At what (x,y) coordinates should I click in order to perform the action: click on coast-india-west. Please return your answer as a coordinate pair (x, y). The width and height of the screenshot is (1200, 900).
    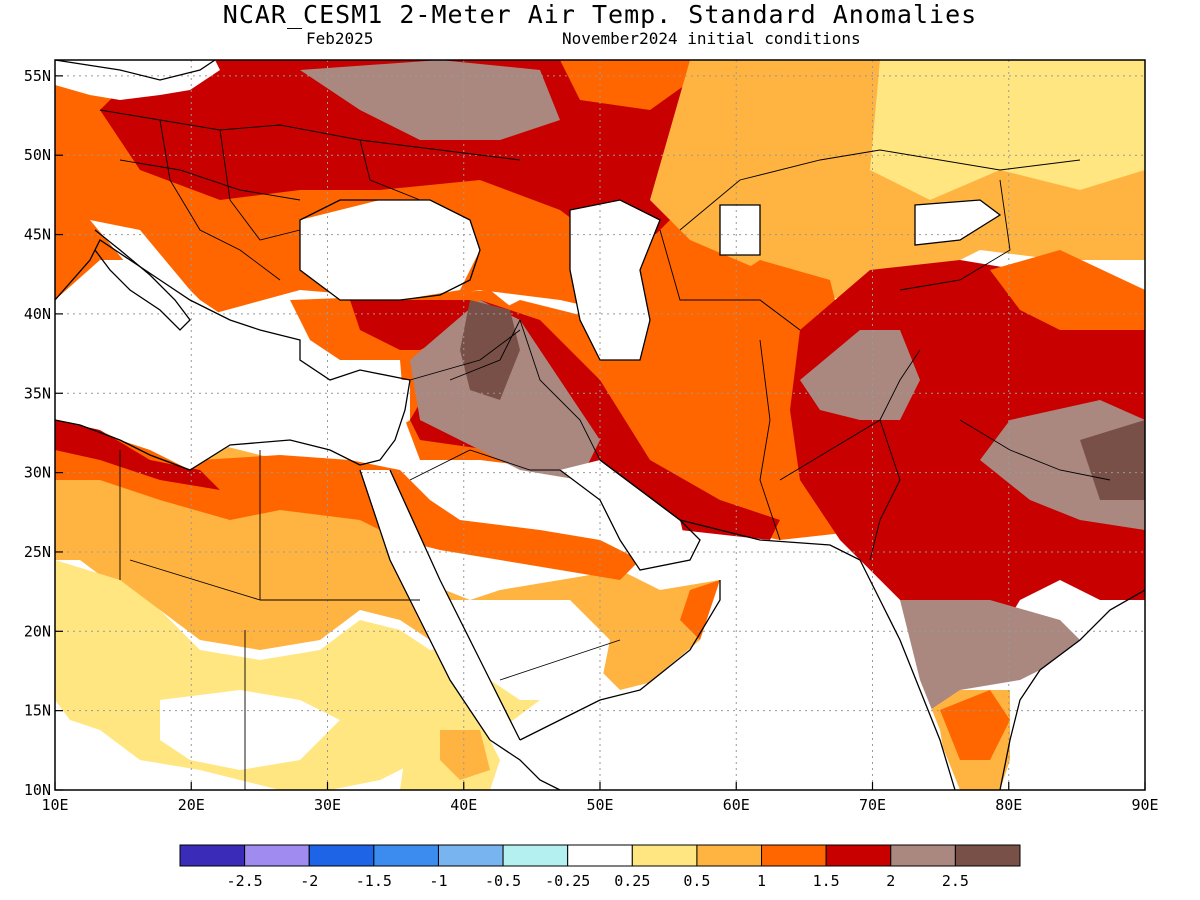
    Looking at the image, I should click on (907, 674).